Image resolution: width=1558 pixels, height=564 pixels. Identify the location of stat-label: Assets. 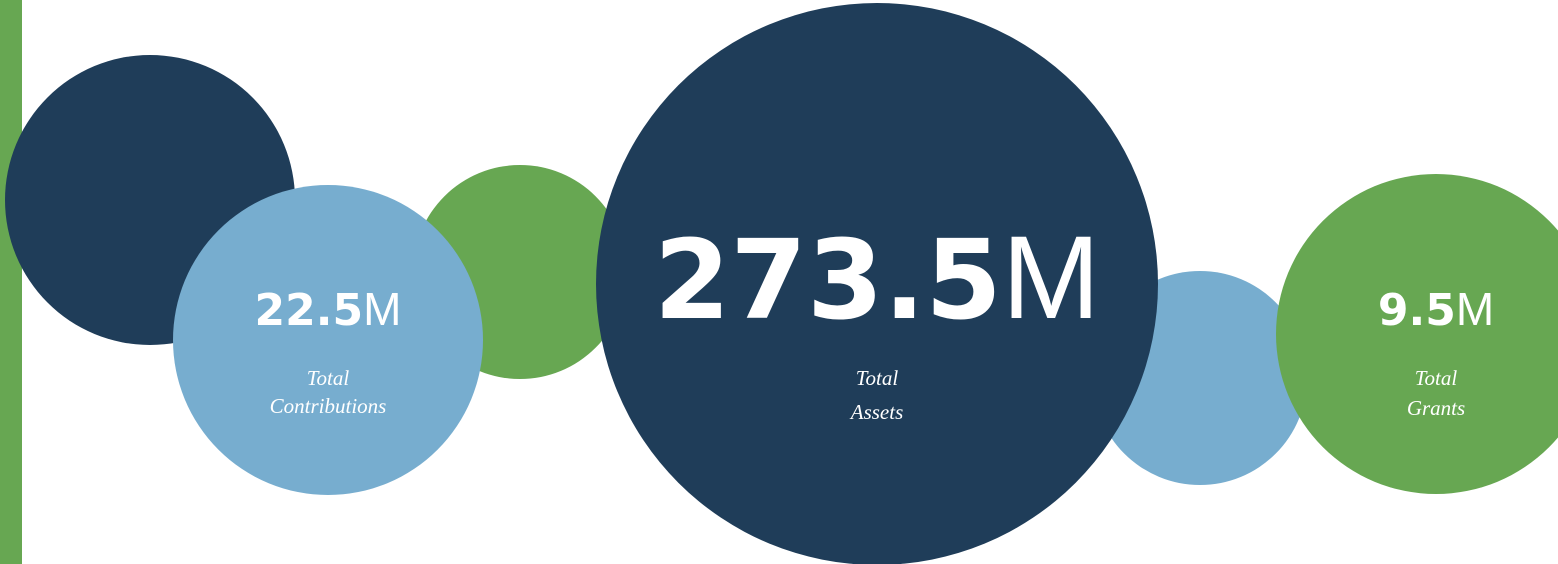
(876, 412).